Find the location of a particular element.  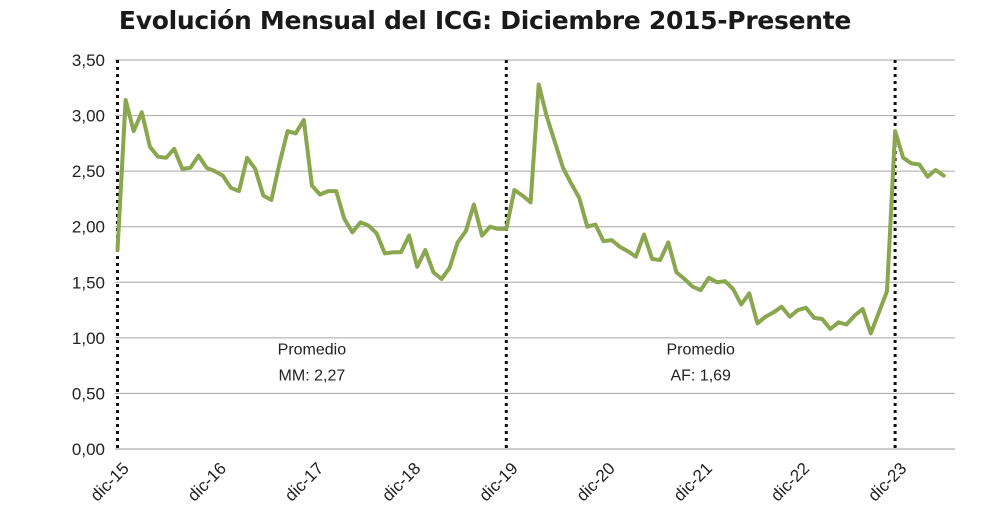

x-tick-label: dic-22 is located at coordinates (790, 482).